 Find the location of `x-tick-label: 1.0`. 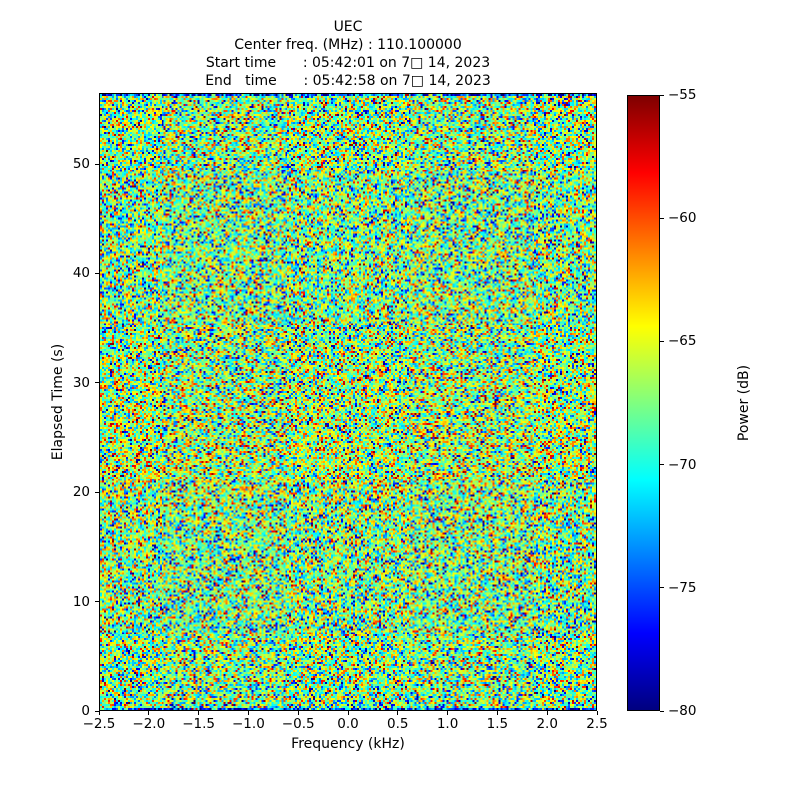

x-tick-label: 1.0 is located at coordinates (447, 724).